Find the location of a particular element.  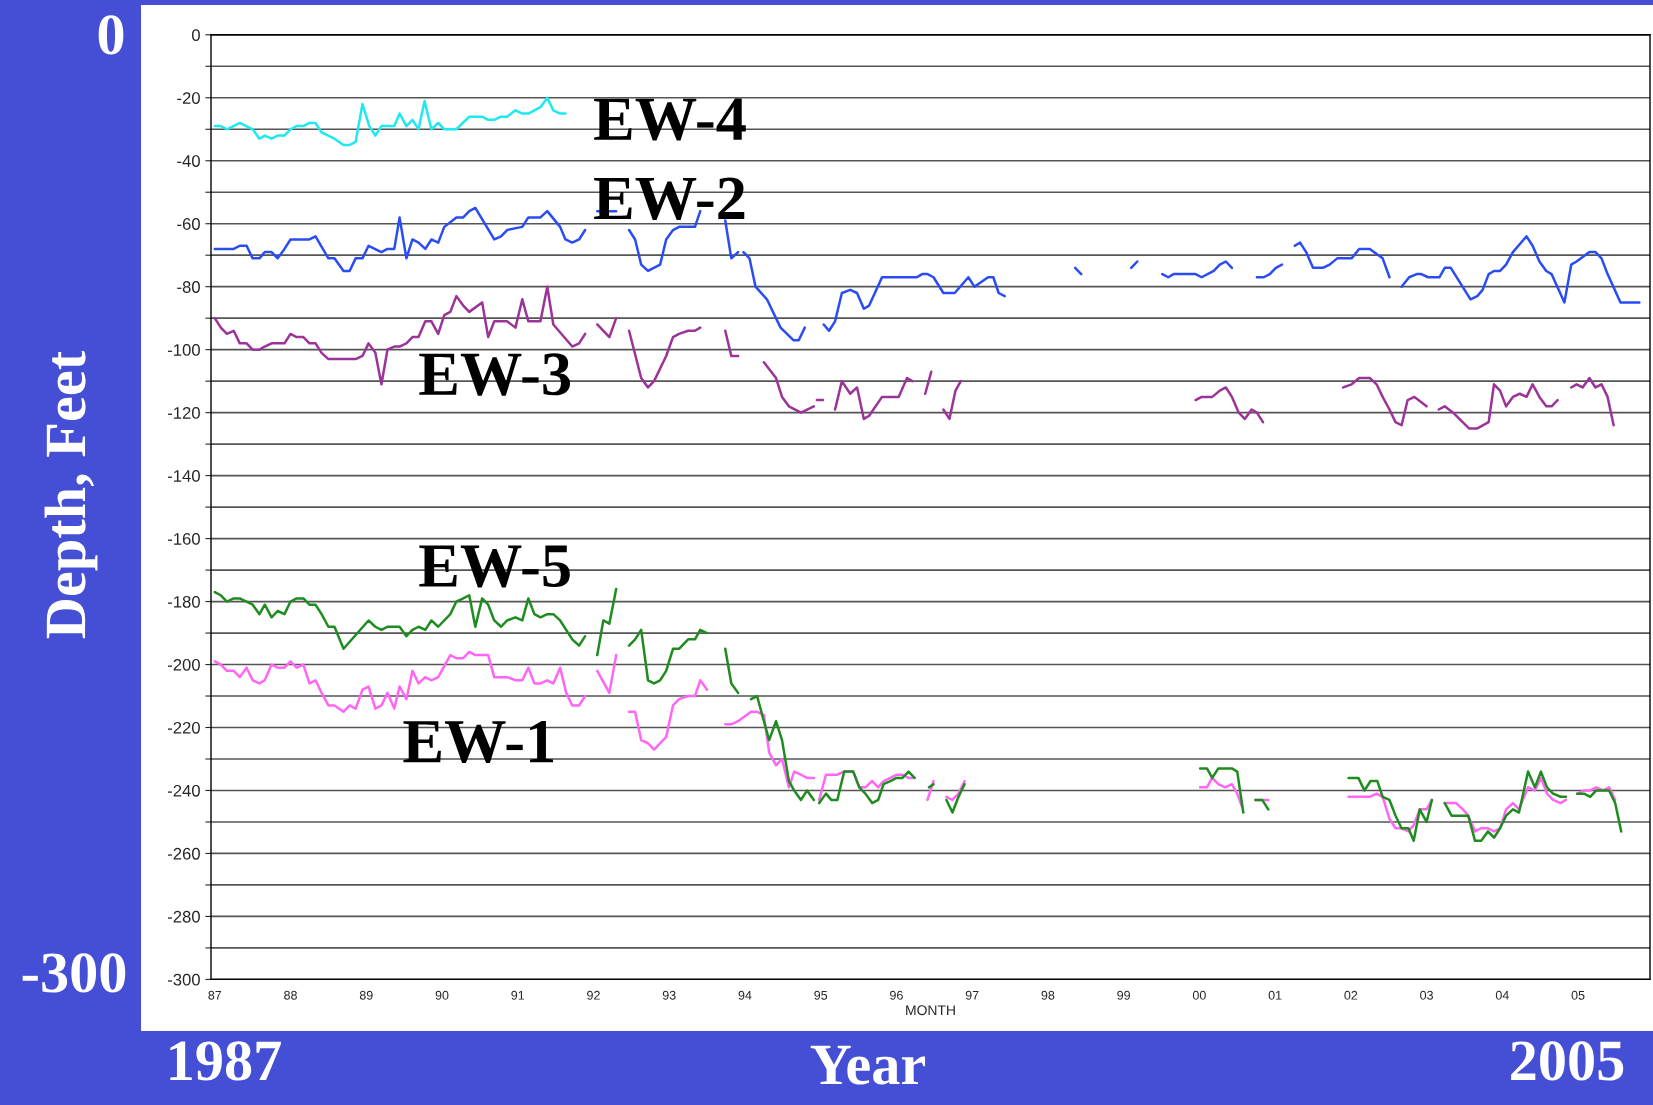

y-tick-label: -40 is located at coordinates (188, 161).